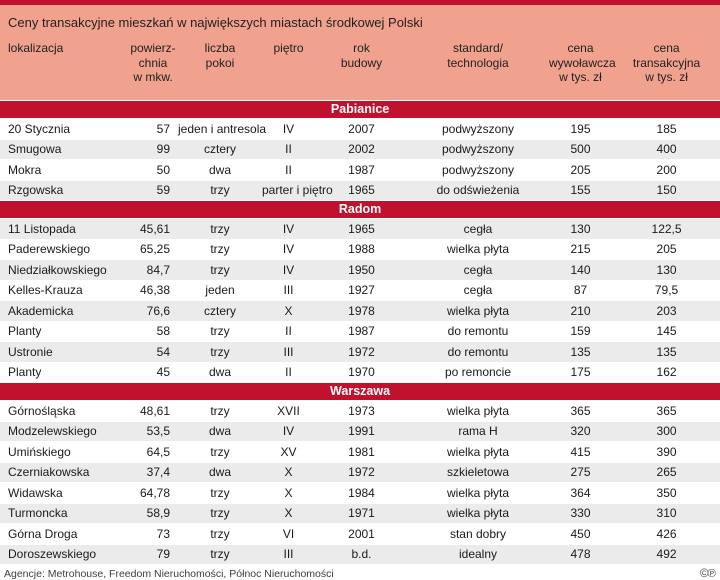 This screenshot has width=720, height=580. I want to click on cell-lokalizacja: Modzelewskiego, so click(64, 431).